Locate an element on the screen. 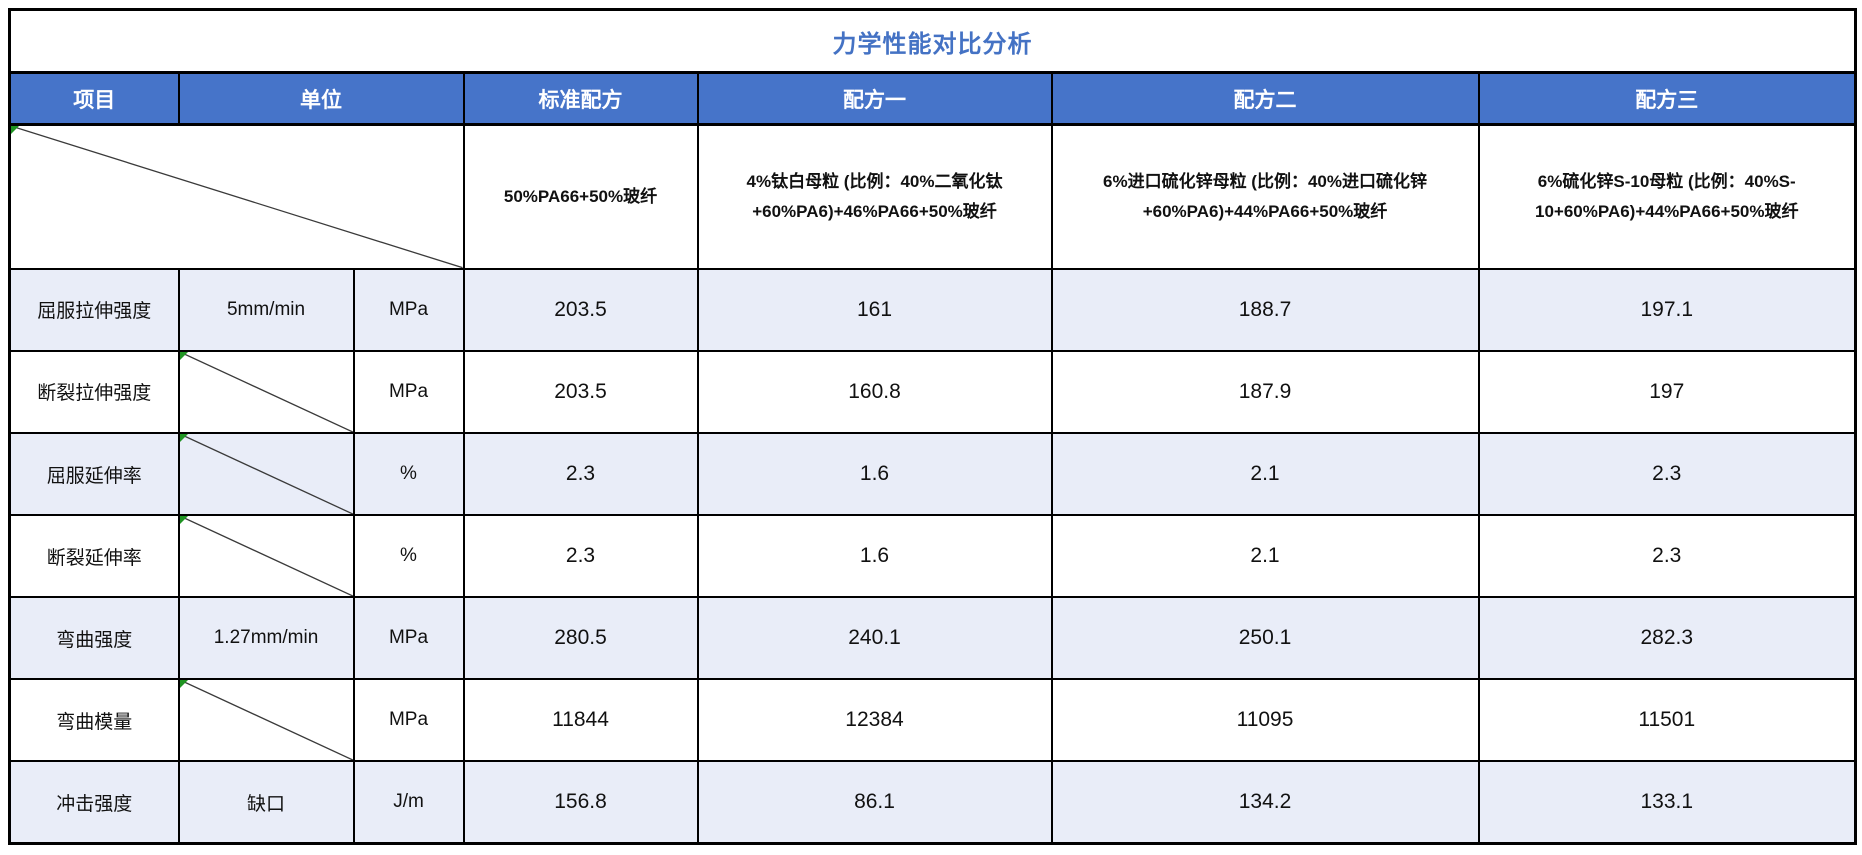  table-row: 力学性能对比分析 is located at coordinates (932, 41).